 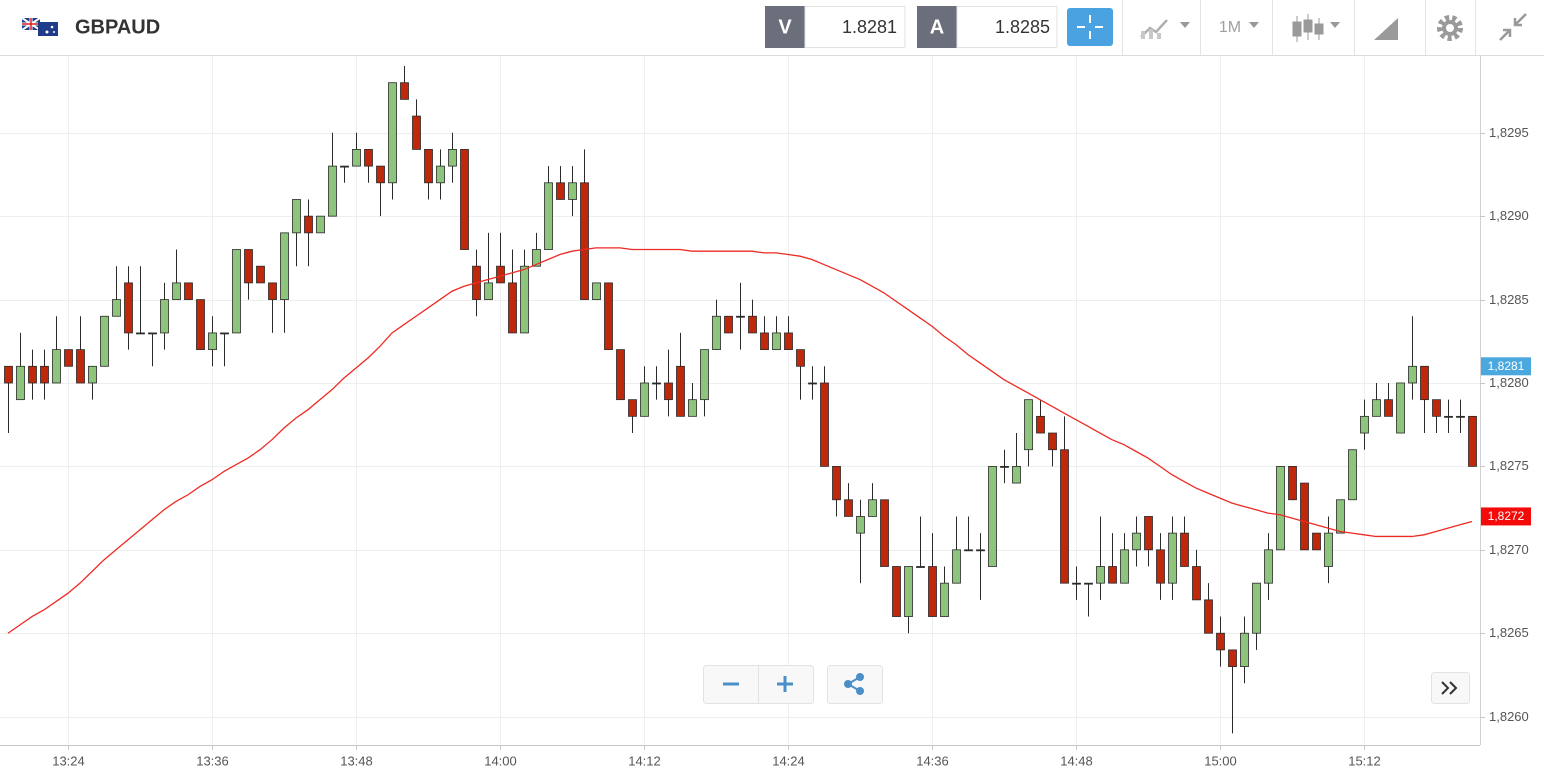 I want to click on y-tick-label: 1,8260, so click(x=1509, y=716).